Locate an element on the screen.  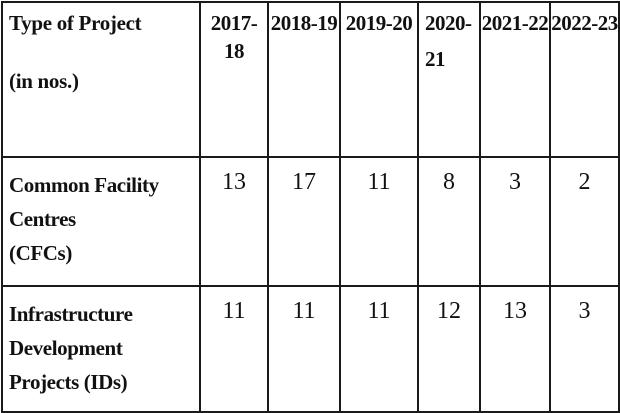
header-year-cell: 2020- 21 is located at coordinates (449, 79).